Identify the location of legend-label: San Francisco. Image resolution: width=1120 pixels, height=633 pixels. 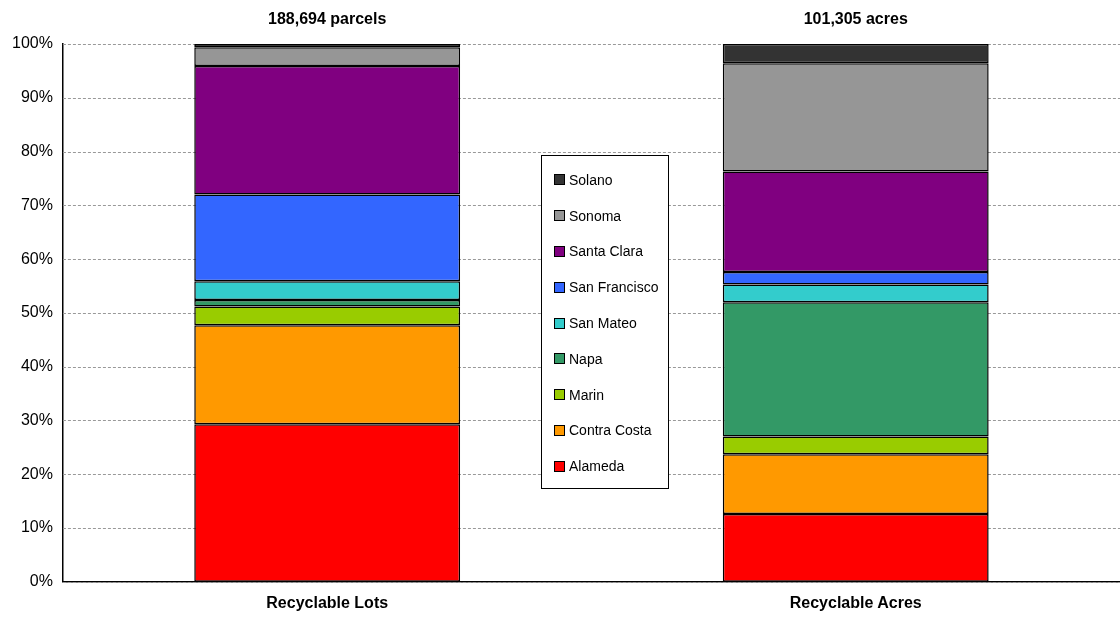
(614, 287).